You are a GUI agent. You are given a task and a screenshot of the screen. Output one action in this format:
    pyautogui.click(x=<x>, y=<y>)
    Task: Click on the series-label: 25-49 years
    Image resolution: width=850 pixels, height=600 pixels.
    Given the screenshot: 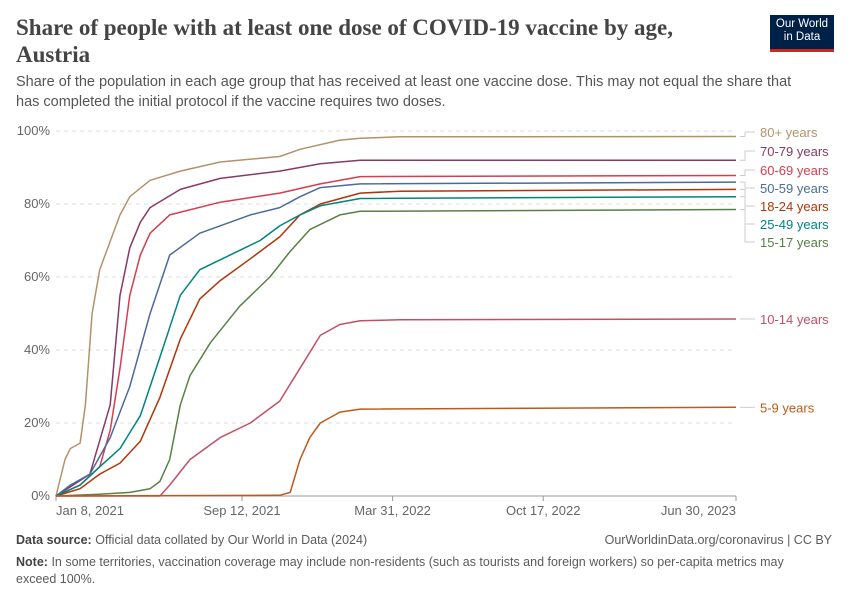 What is the action you would take?
    pyautogui.click(x=794, y=224)
    